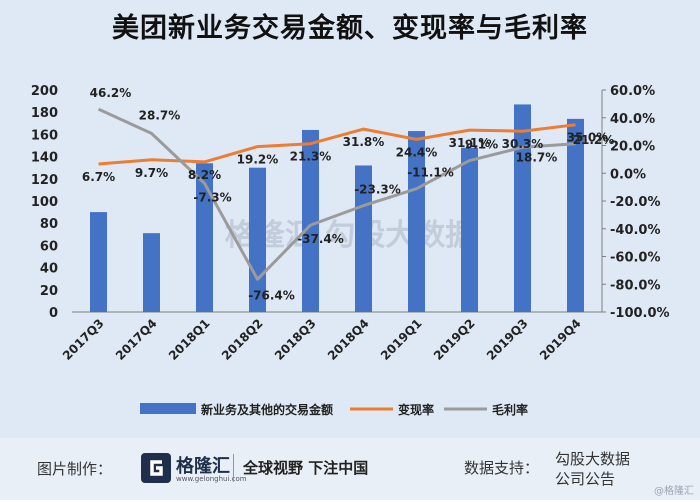 The height and width of the screenshot is (500, 700). I want to click on left-axis-tick-label: 200, so click(44, 91).